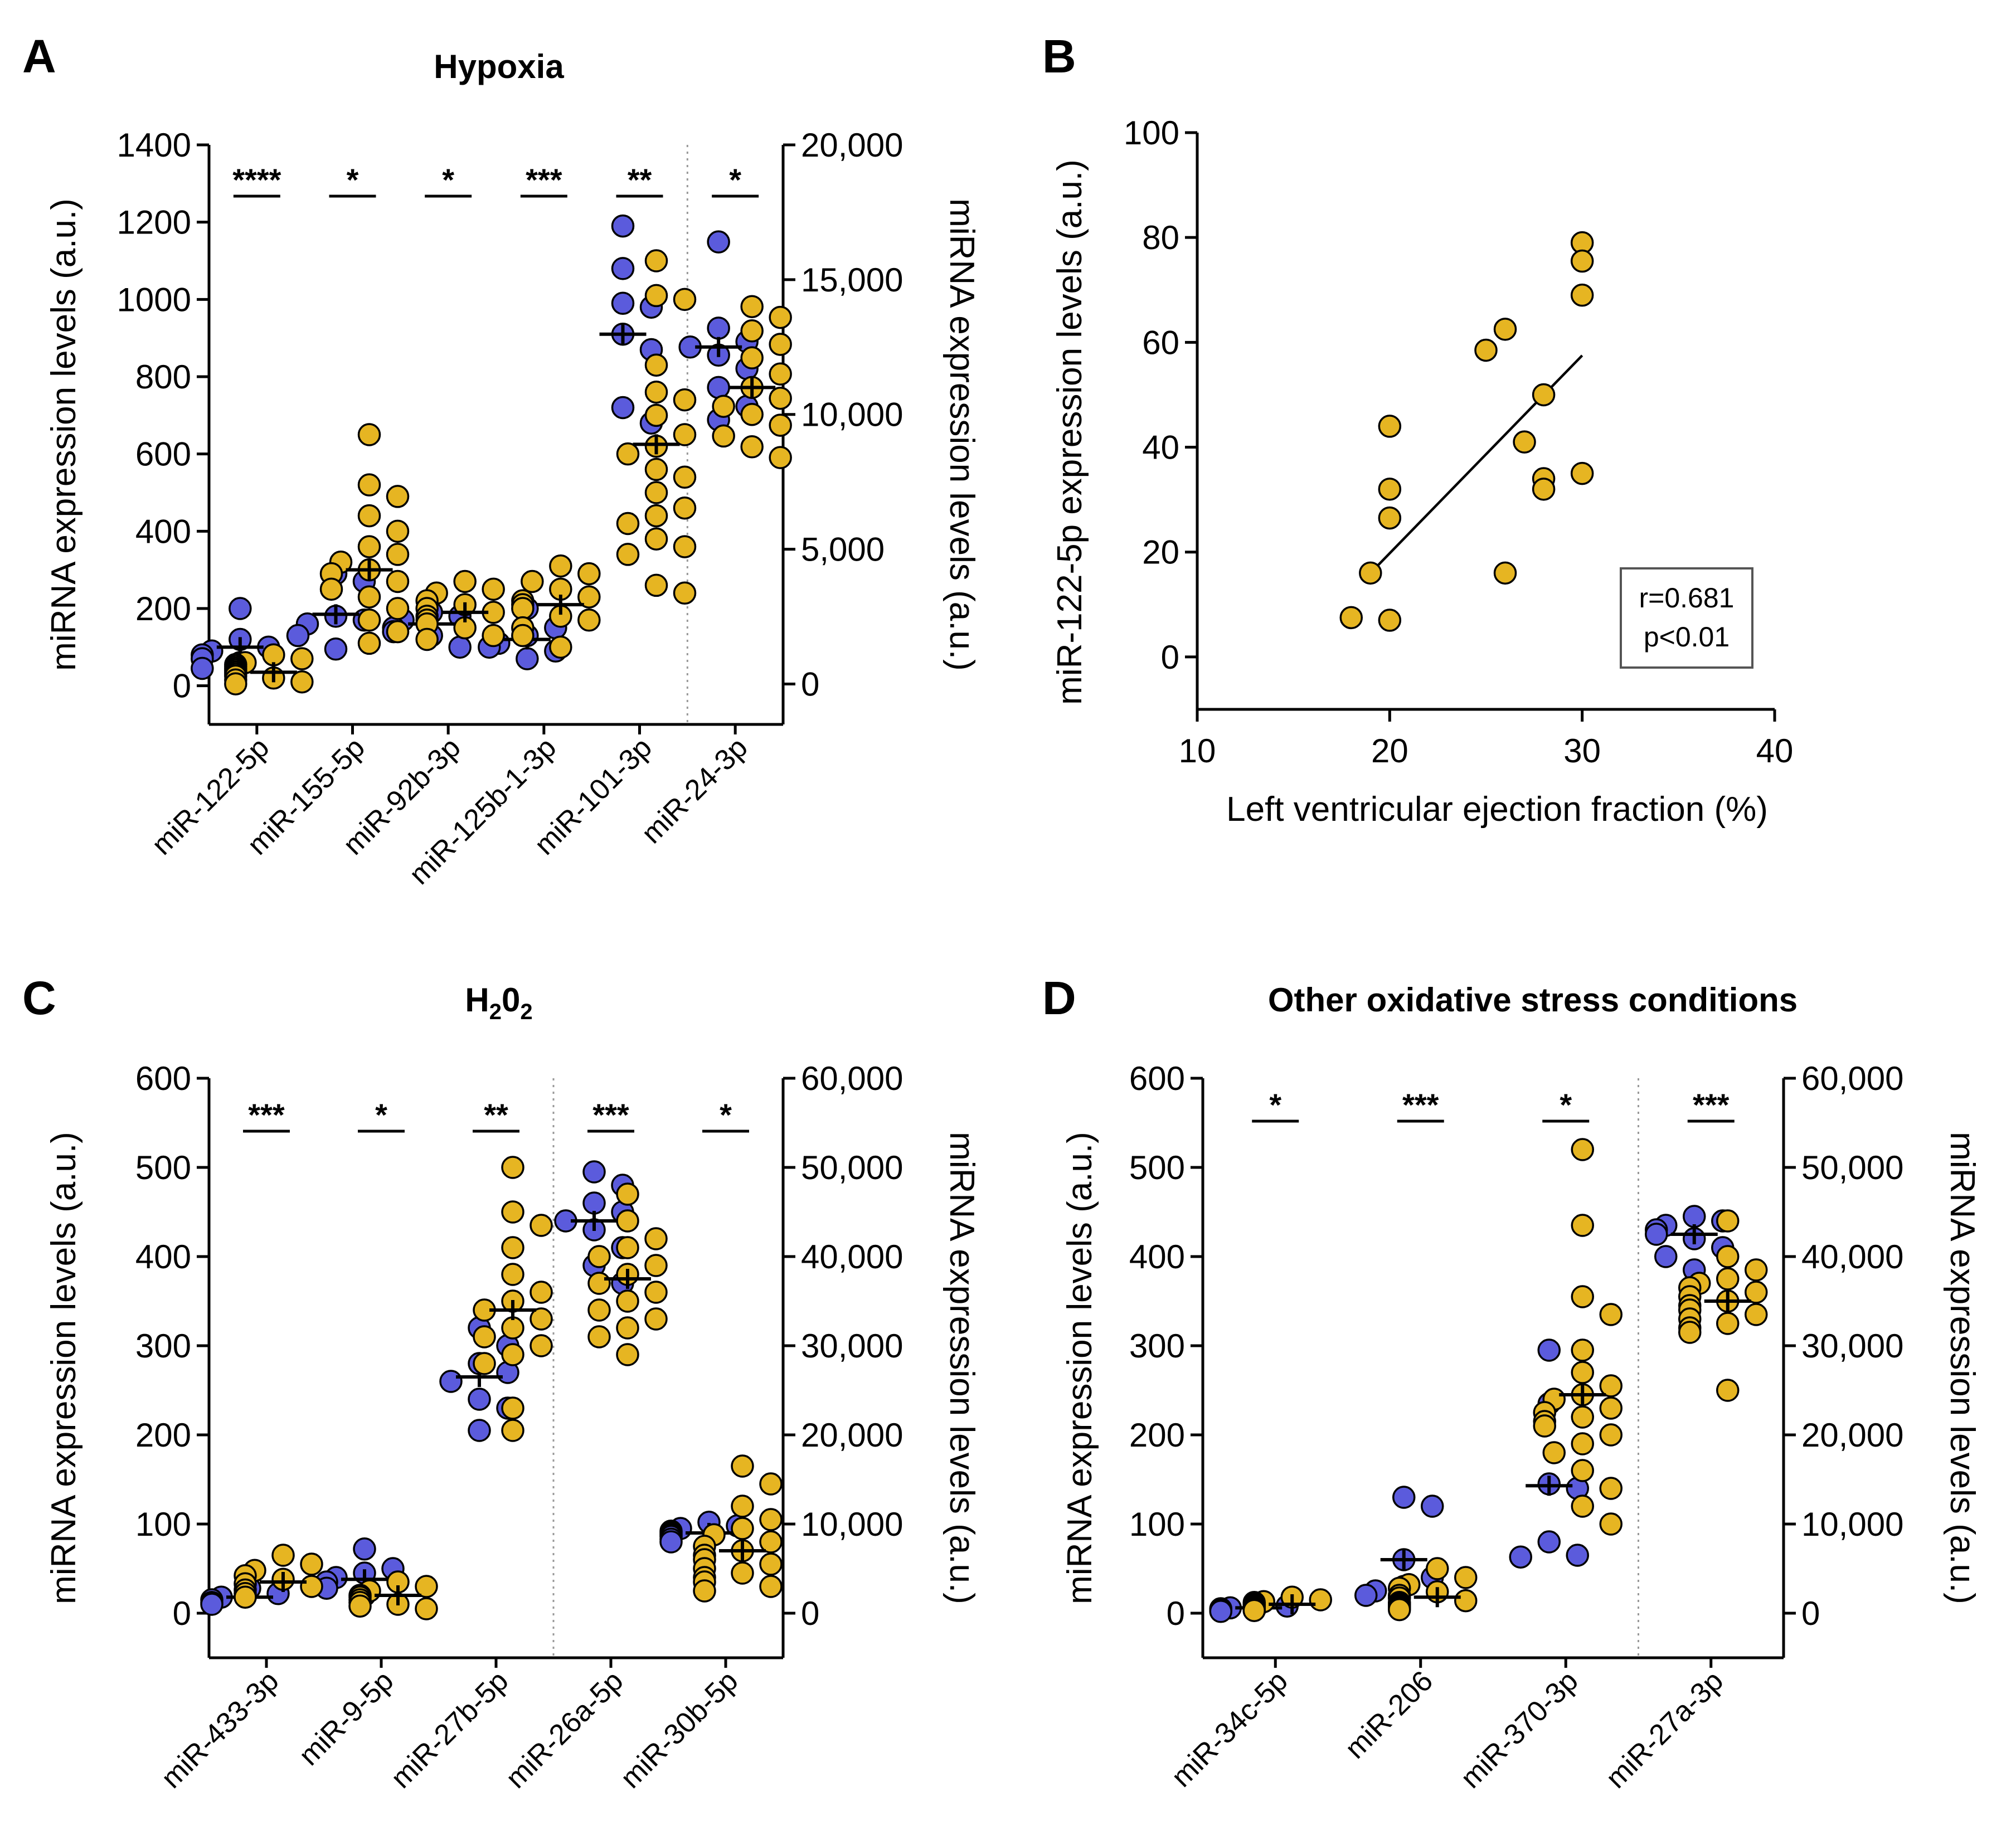 Image resolution: width=2016 pixels, height=1845 pixels. I want to click on x-tick-label: 30, so click(1582, 751).